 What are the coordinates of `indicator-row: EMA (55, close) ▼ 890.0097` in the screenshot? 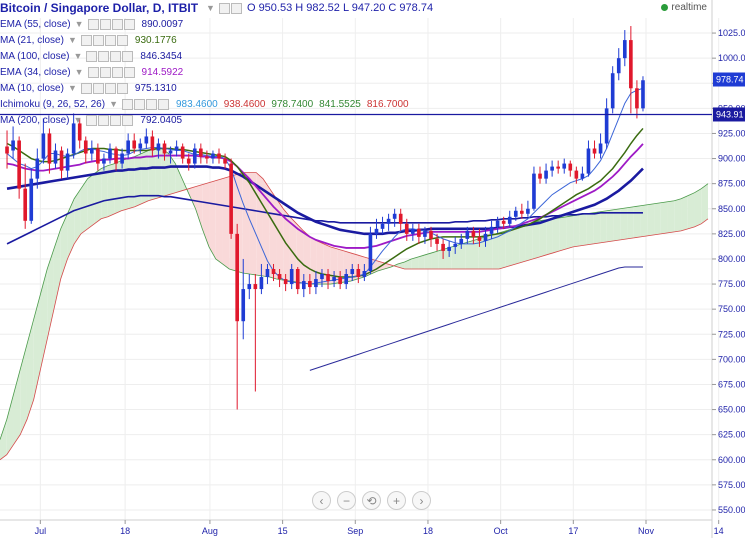 It's located at (207, 24).